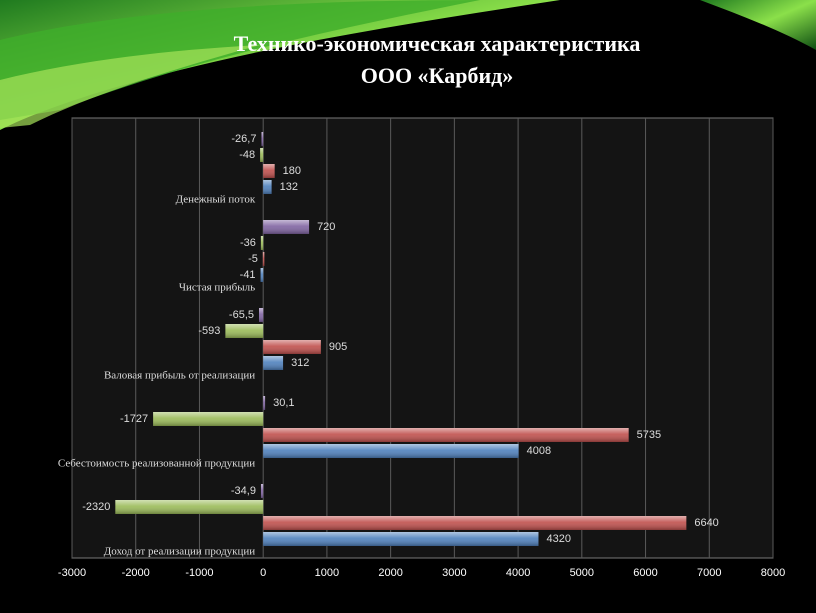  What do you see at coordinates (253, 259) in the screenshot?
I see `value-label: -5` at bounding box center [253, 259].